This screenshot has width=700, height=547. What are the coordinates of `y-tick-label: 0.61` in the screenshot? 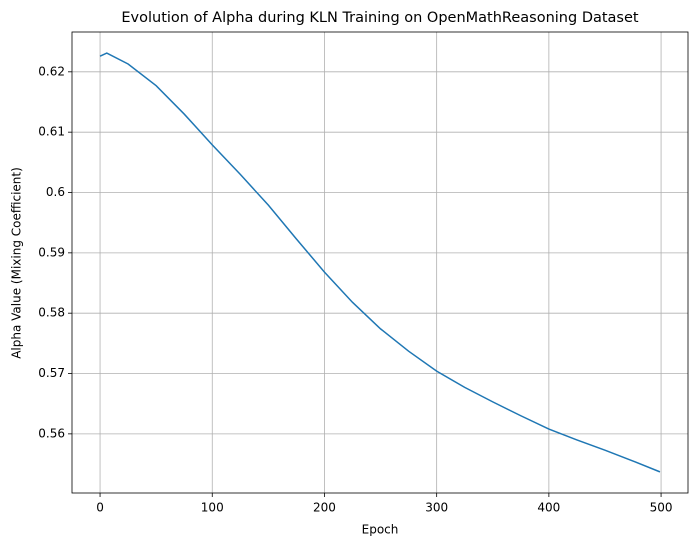 It's located at (51, 132).